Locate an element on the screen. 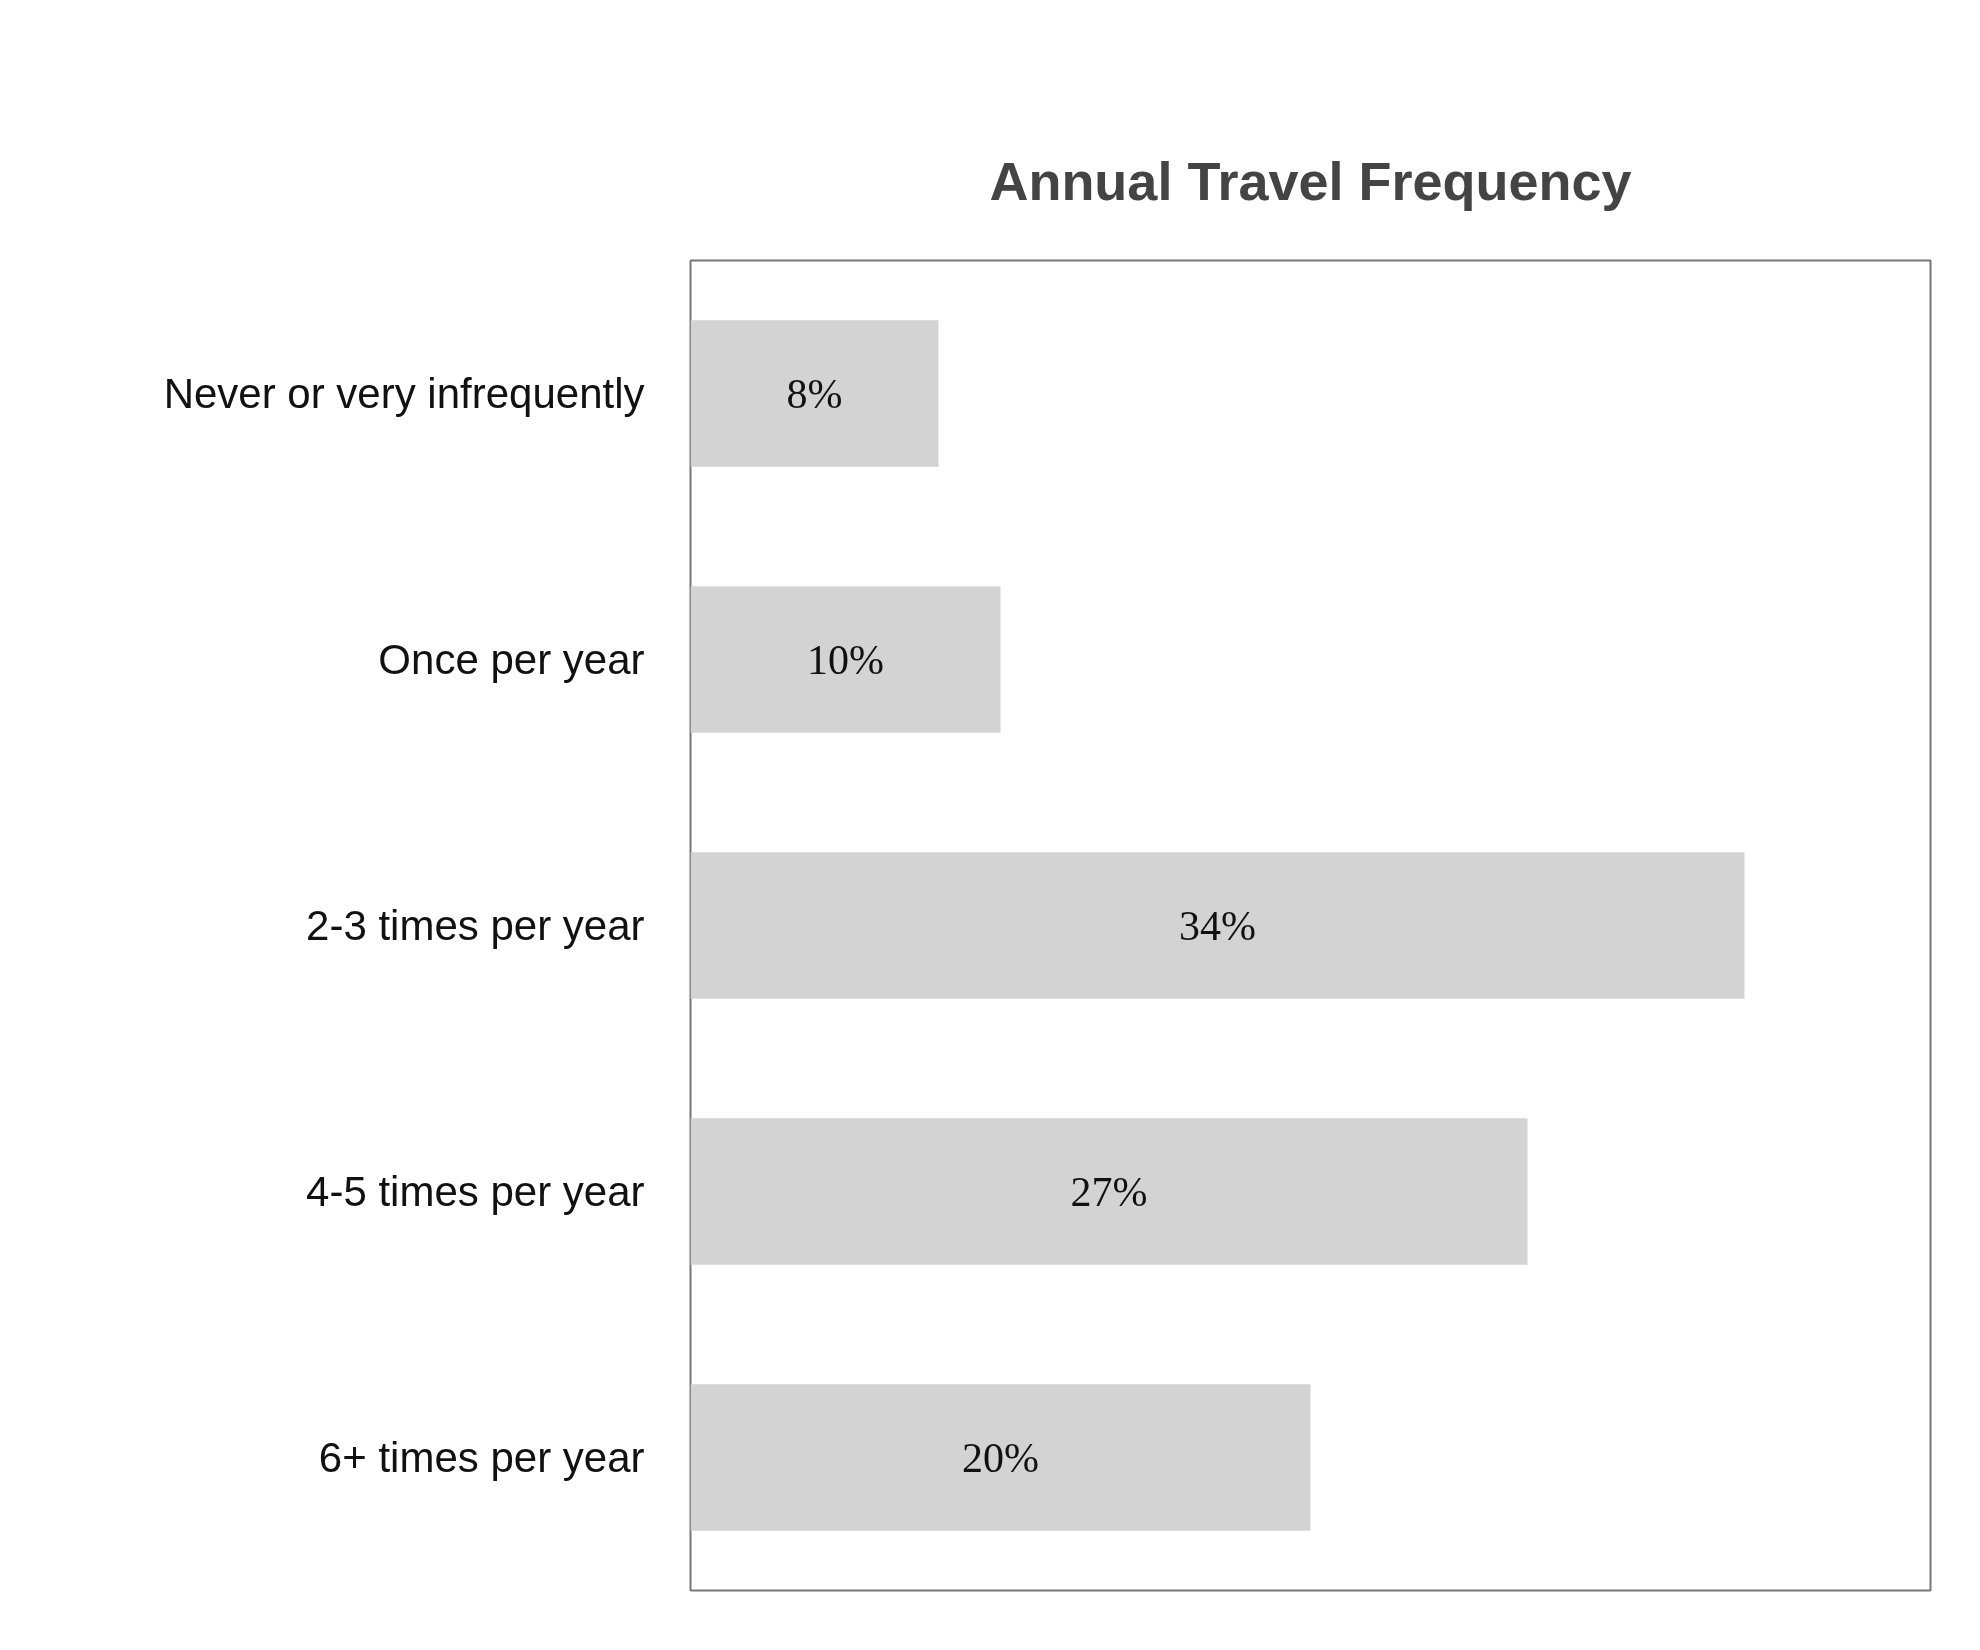 This screenshot has width=1980, height=1650. y-tick-label: 6+ times per year is located at coordinates (481, 1457).